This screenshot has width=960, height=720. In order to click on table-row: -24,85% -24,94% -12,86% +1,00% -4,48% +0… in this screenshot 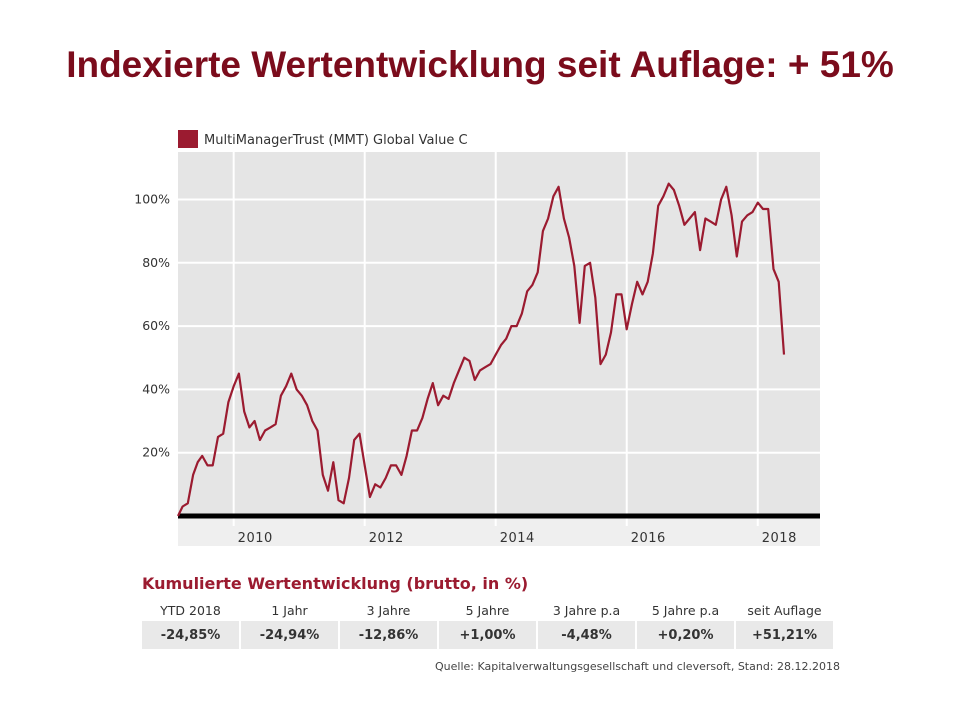, I will do `click(487, 635)`.